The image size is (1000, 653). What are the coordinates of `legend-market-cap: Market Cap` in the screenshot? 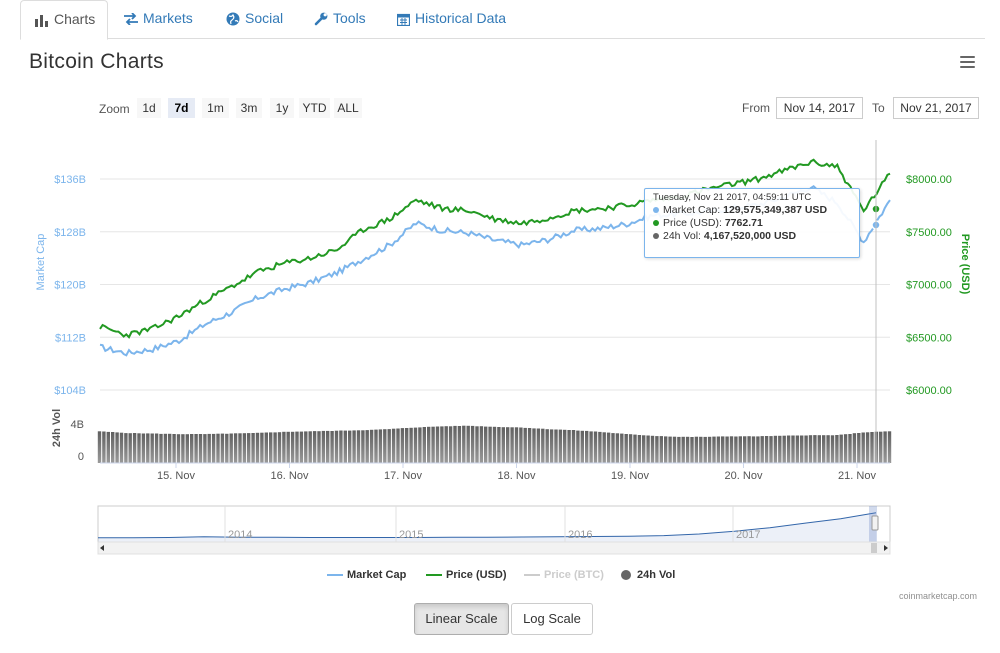 It's located at (366, 576).